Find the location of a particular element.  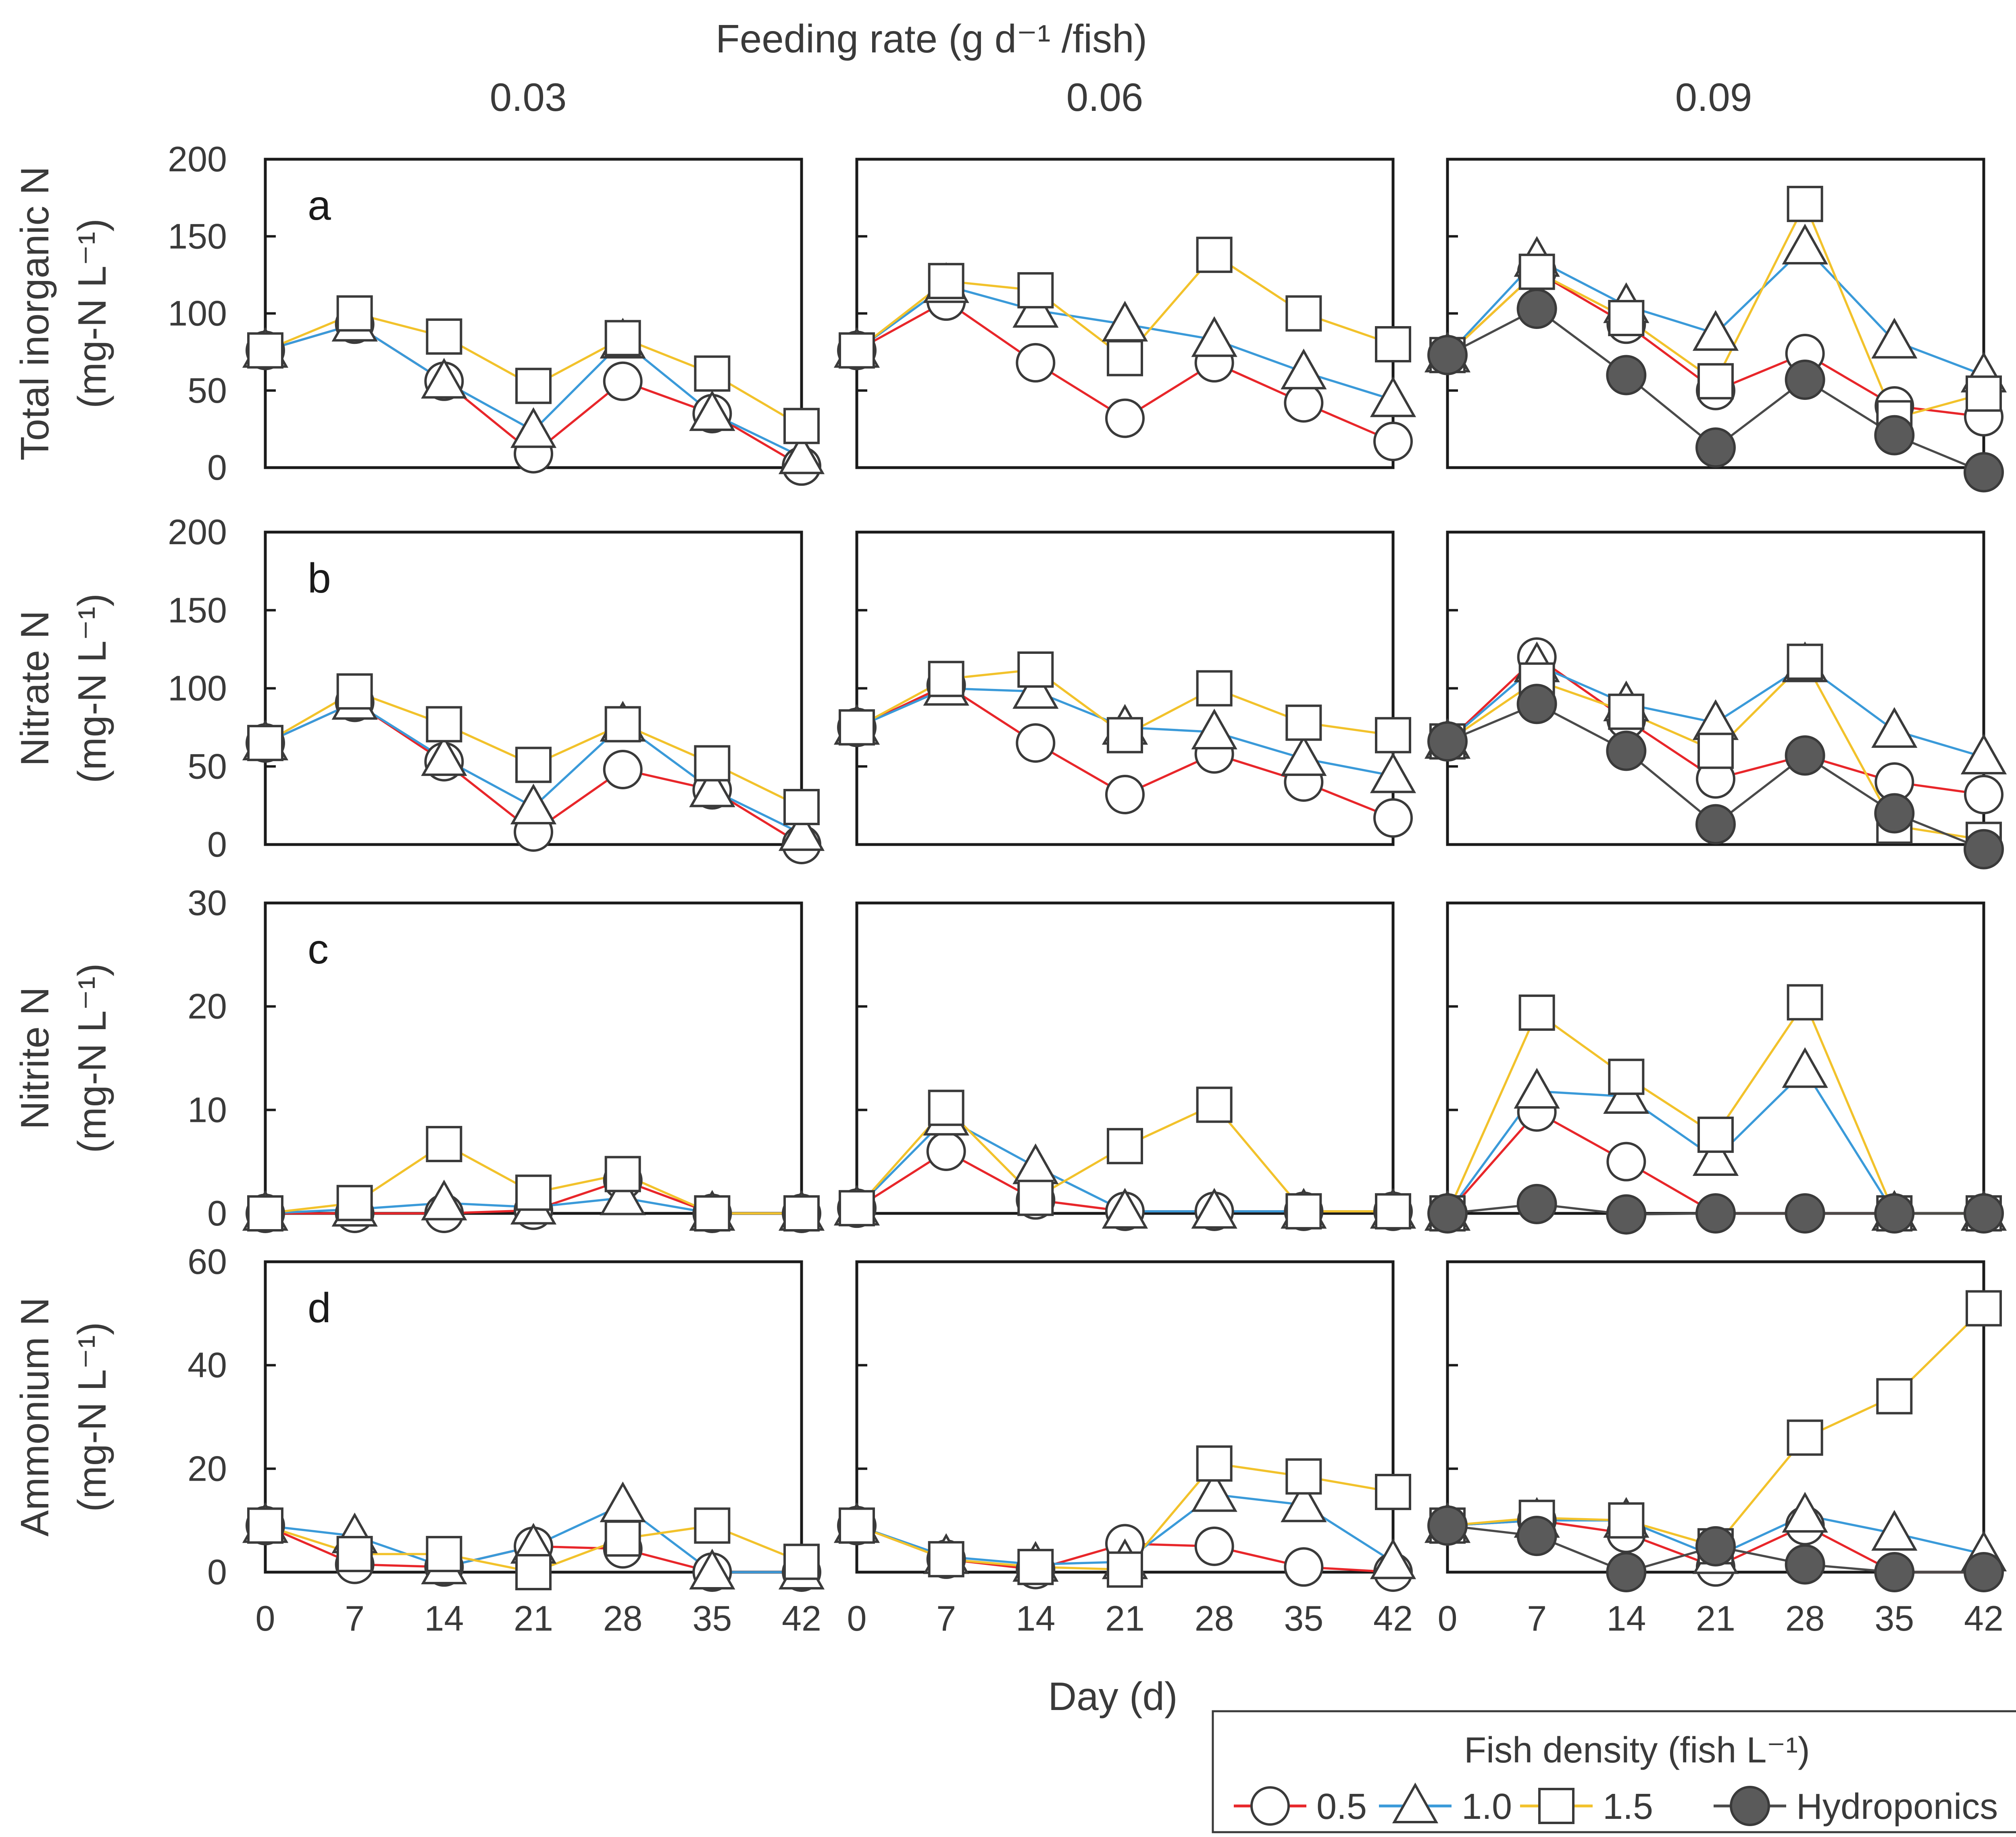

panel-d-0.06: 0 7 14 21 28 35 42 is located at coordinates (1124, 1449).